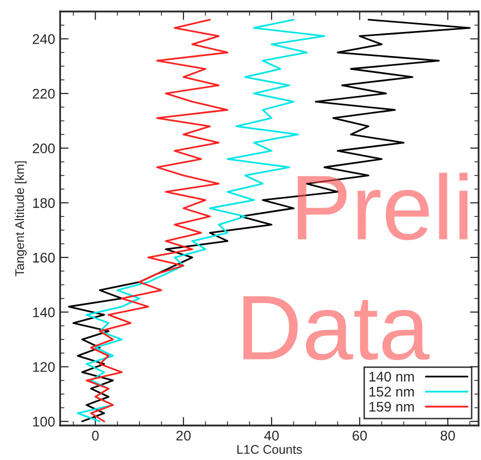 Image resolution: width=481 pixels, height=460 pixels. What do you see at coordinates (391, 391) in the screenshot?
I see `legend-label: 152 nm` at bounding box center [391, 391].